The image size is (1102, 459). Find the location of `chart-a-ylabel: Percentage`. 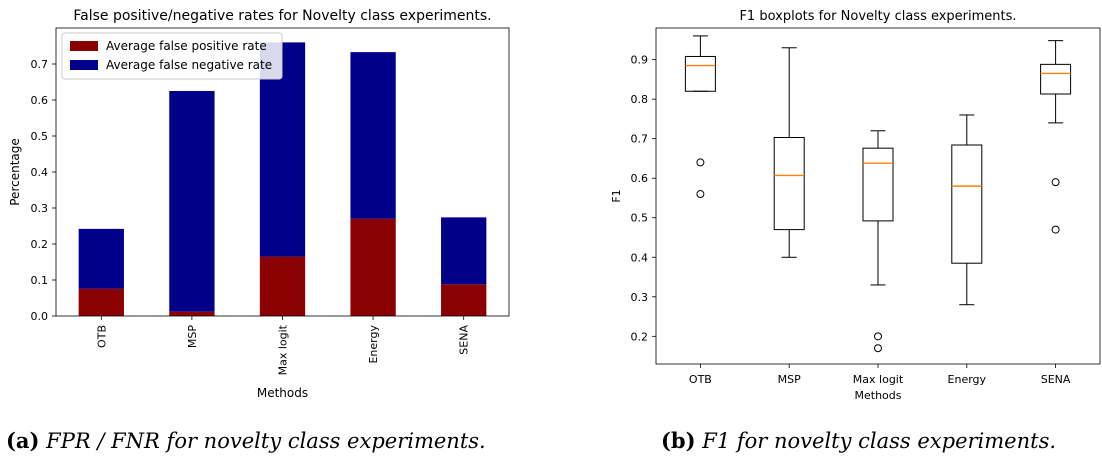

chart-a-ylabel: Percentage is located at coordinates (15, 172).